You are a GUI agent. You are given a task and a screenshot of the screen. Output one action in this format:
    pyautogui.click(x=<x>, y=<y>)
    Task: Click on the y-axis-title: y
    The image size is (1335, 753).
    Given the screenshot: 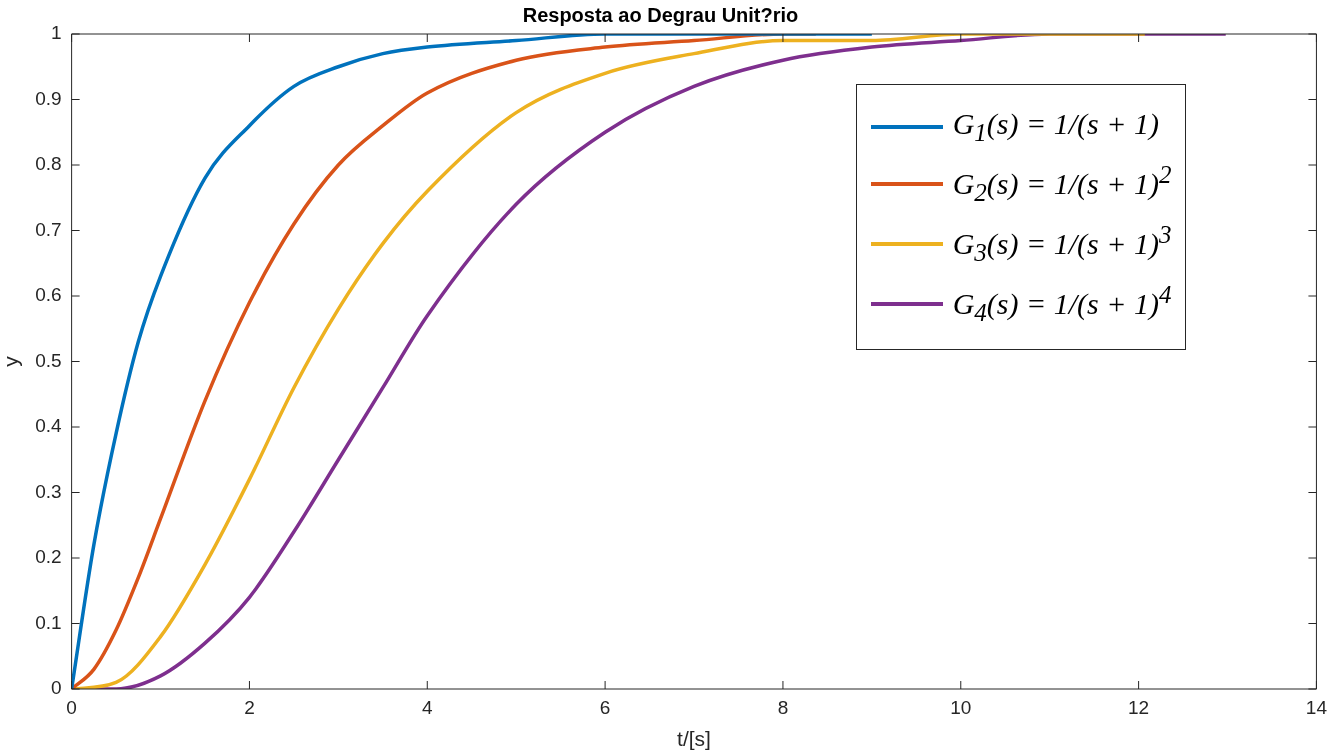 What is the action you would take?
    pyautogui.click(x=11, y=361)
    